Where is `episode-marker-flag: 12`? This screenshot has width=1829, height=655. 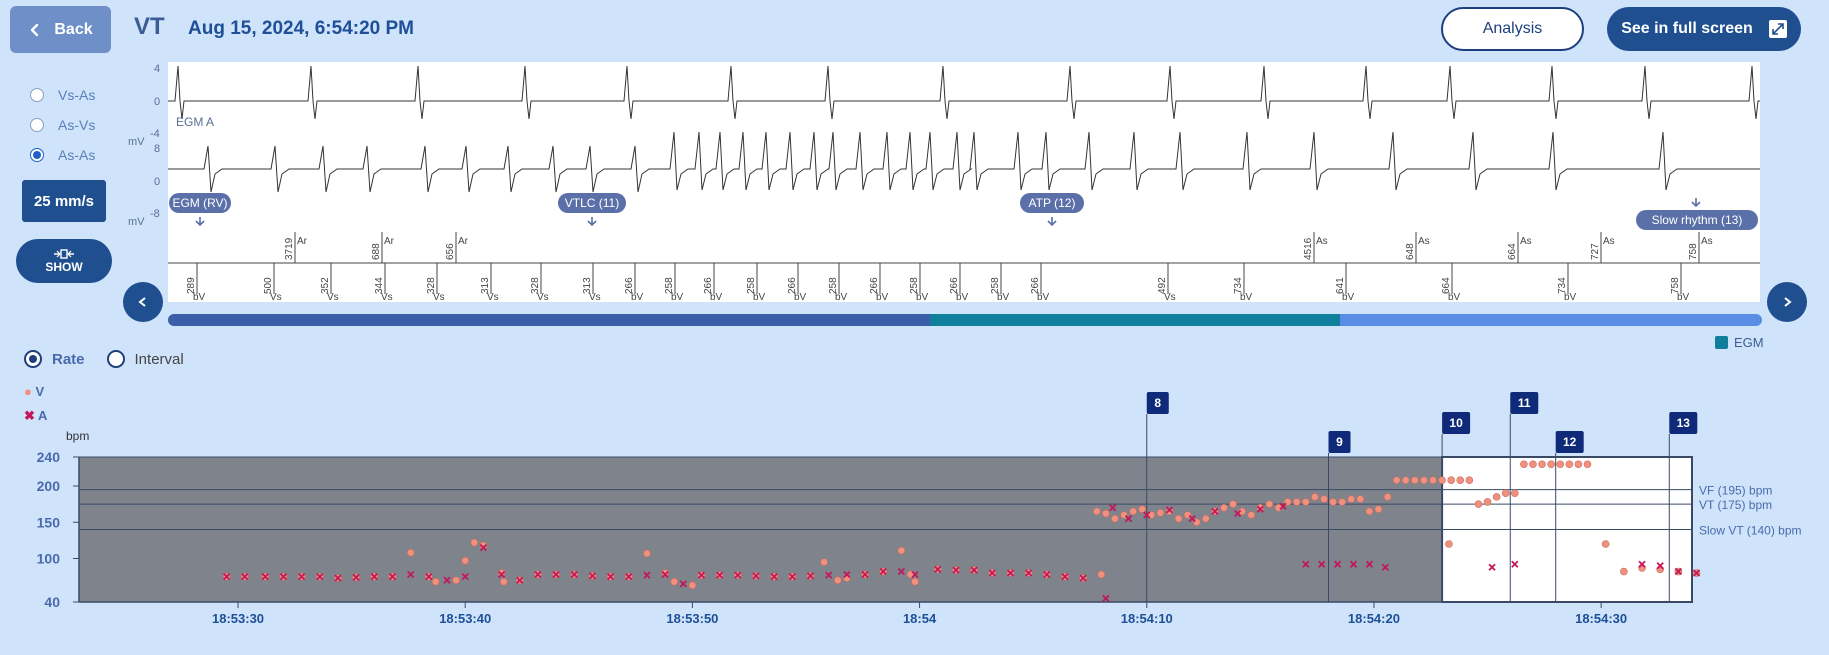
episode-marker-flag: 12 is located at coordinates (1569, 442).